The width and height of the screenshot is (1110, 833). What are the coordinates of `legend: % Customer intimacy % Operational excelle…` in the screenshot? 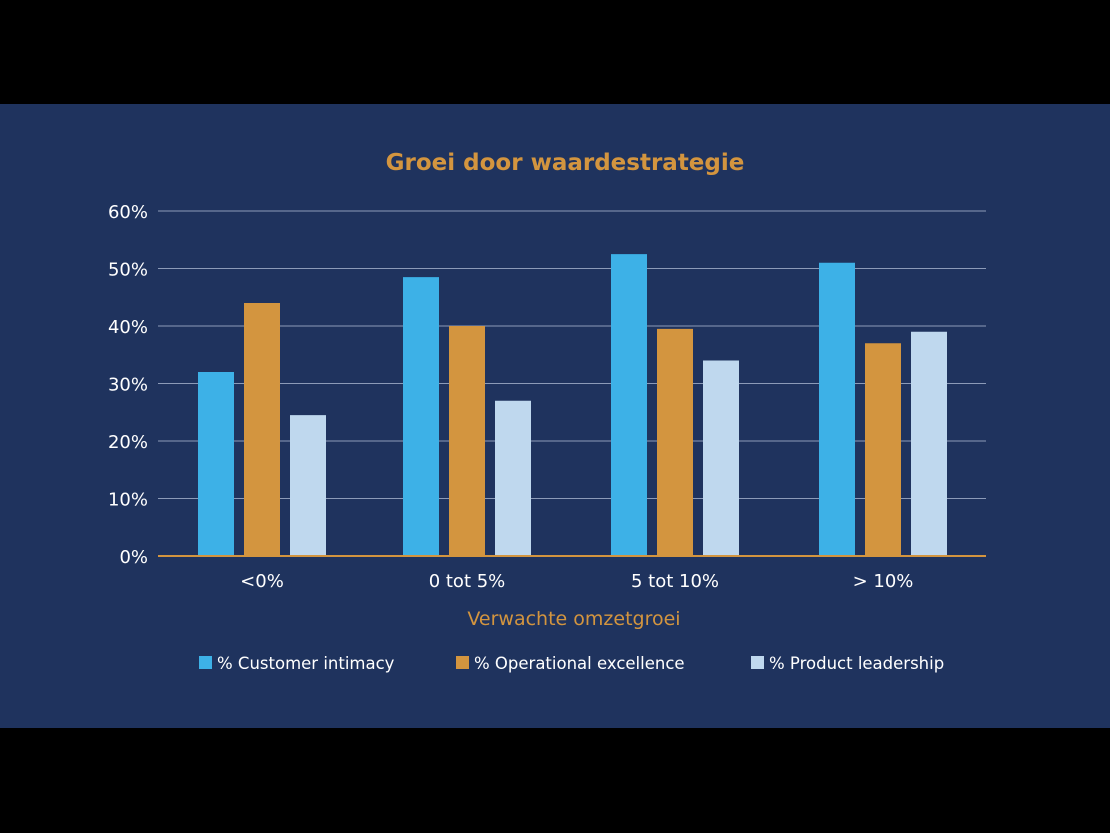 It's located at (571, 663).